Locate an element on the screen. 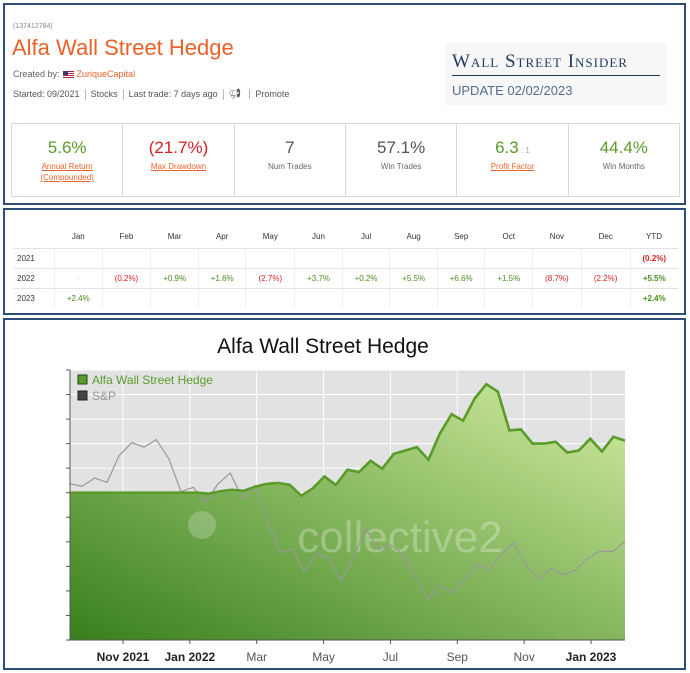 The height and width of the screenshot is (673, 690). column-header: May is located at coordinates (270, 236).